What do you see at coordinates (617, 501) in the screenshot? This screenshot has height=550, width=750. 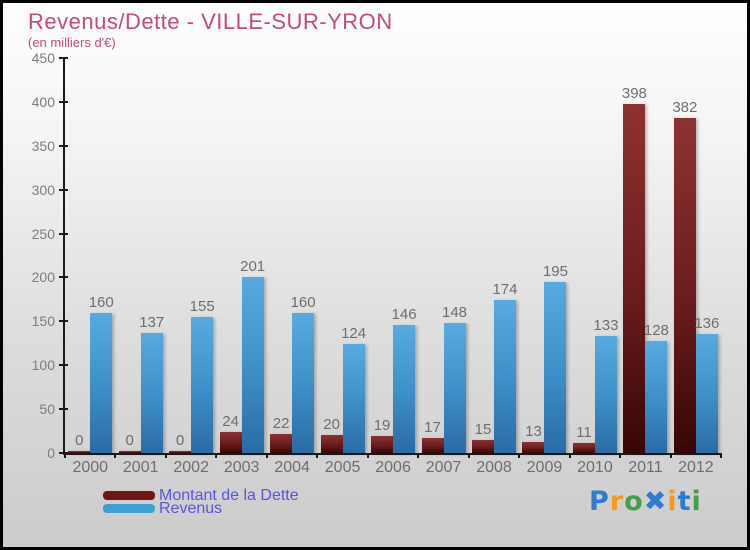 I see `logo-letter: r` at bounding box center [617, 501].